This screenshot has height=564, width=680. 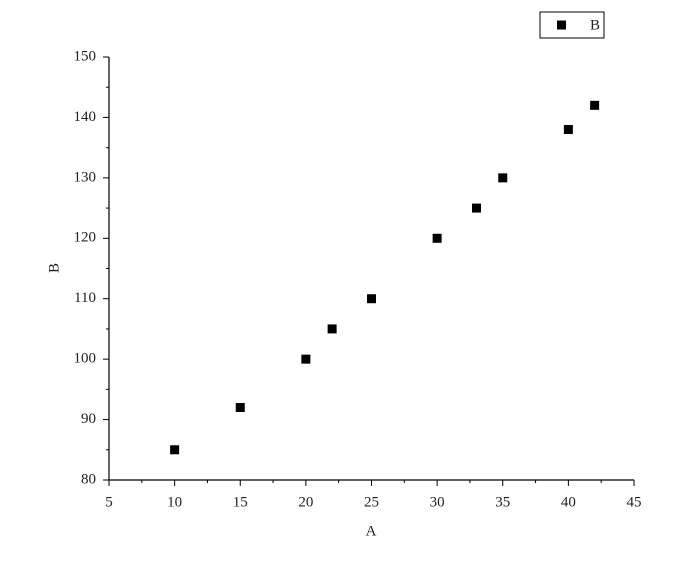 I want to click on x-axis-label: A, so click(x=371, y=531).